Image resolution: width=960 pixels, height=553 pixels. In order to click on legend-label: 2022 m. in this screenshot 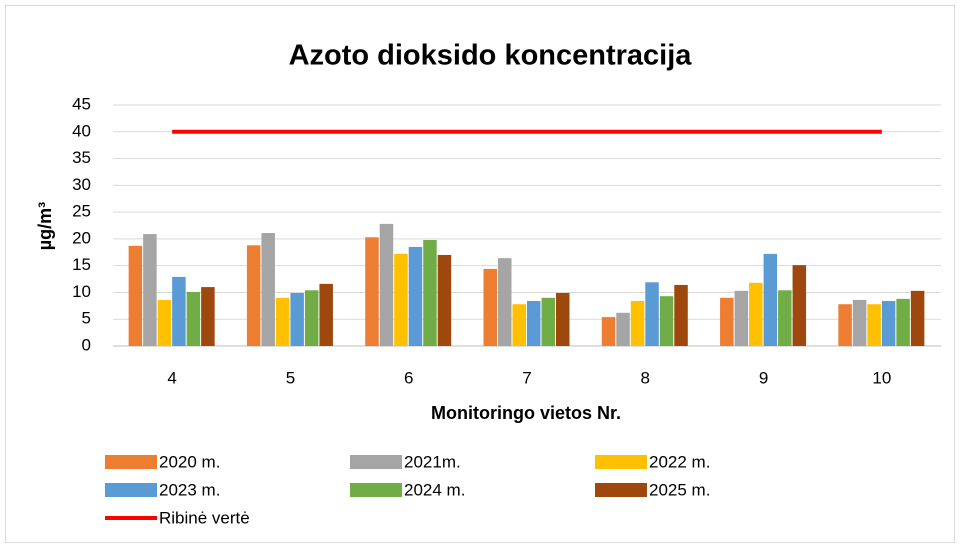, I will do `click(679, 461)`.